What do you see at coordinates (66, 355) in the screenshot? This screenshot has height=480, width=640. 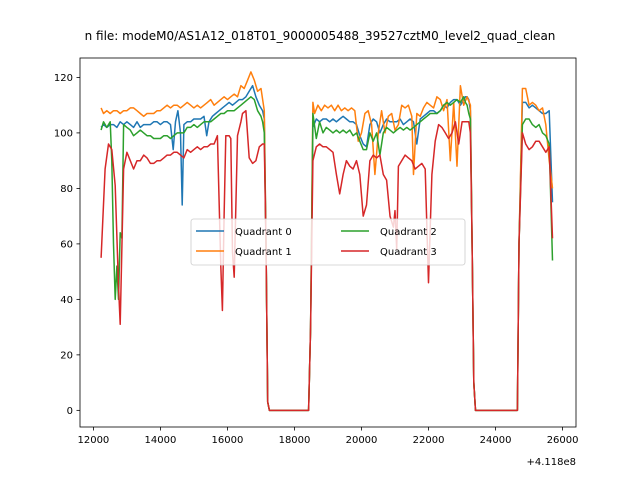 I see `y-tick-label: 20` at bounding box center [66, 355].